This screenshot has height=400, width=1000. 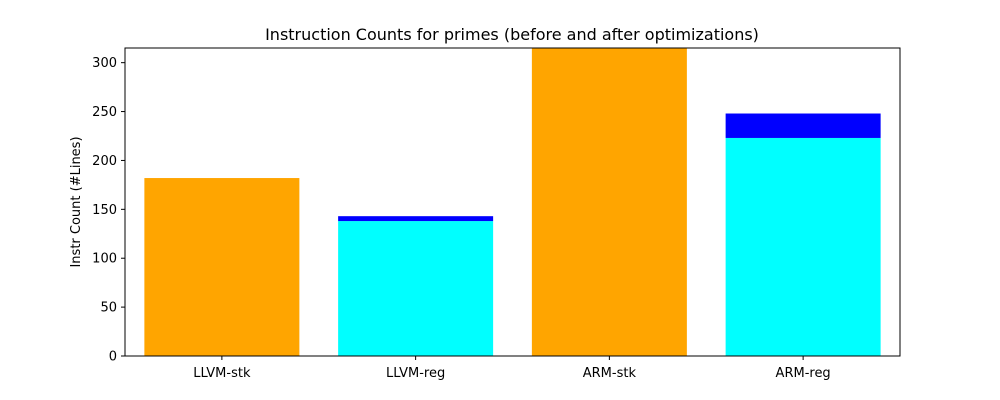 I want to click on x-tick-label: LLVM-reg, so click(x=415, y=373).